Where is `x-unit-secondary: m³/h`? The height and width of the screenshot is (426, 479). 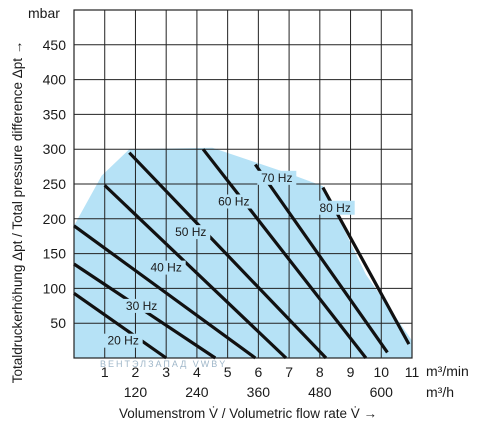 x-unit-secondary: m³/h is located at coordinates (440, 392).